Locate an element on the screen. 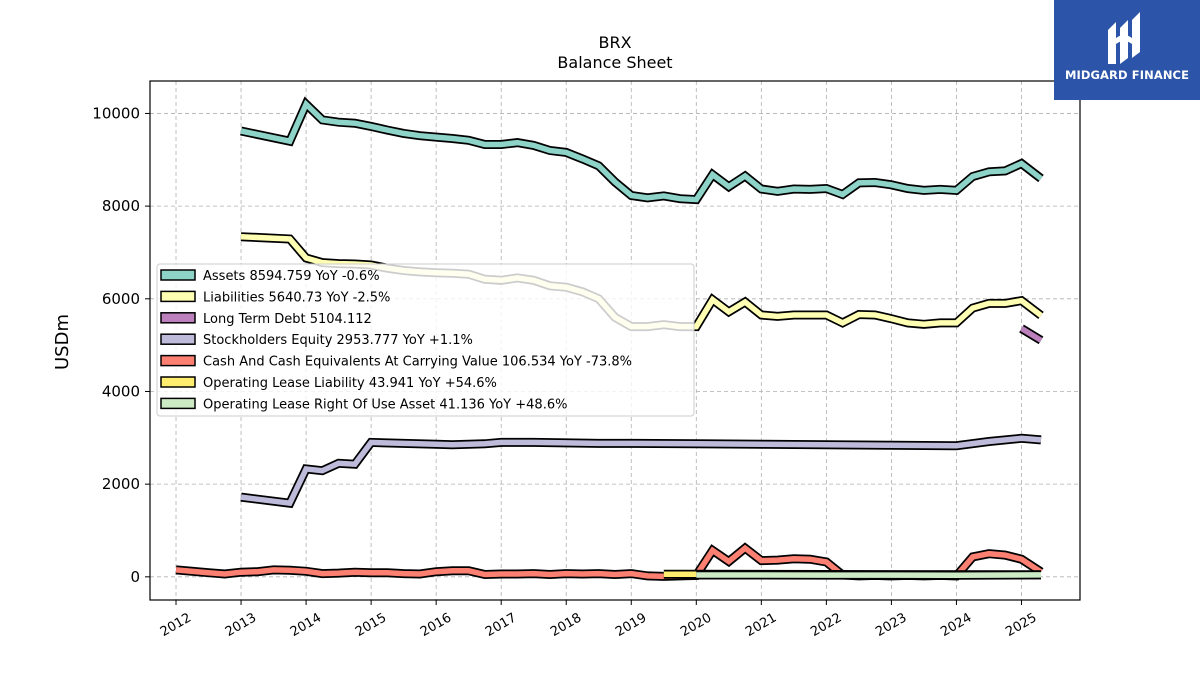 The height and width of the screenshot is (675, 1200). y-tick-label: 2000 is located at coordinates (121, 484).